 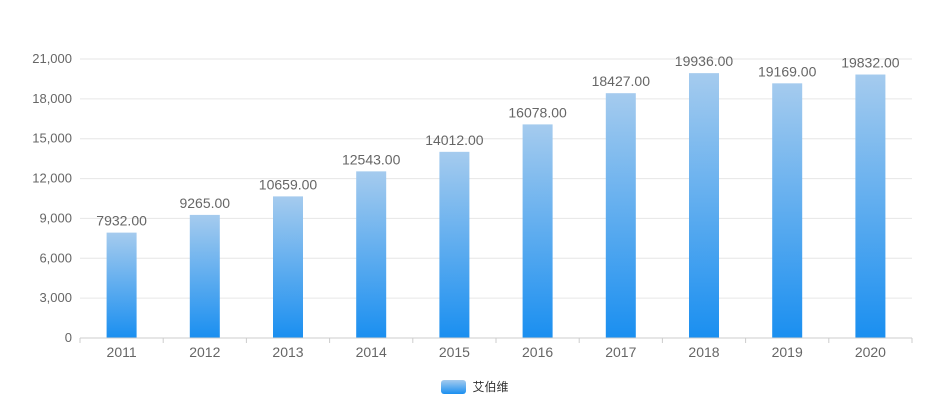 What do you see at coordinates (496, 348) in the screenshot?
I see `x-axis: 2011 2012 2013 2014 2015 2016 2017 2018 2019 2020` at bounding box center [496, 348].